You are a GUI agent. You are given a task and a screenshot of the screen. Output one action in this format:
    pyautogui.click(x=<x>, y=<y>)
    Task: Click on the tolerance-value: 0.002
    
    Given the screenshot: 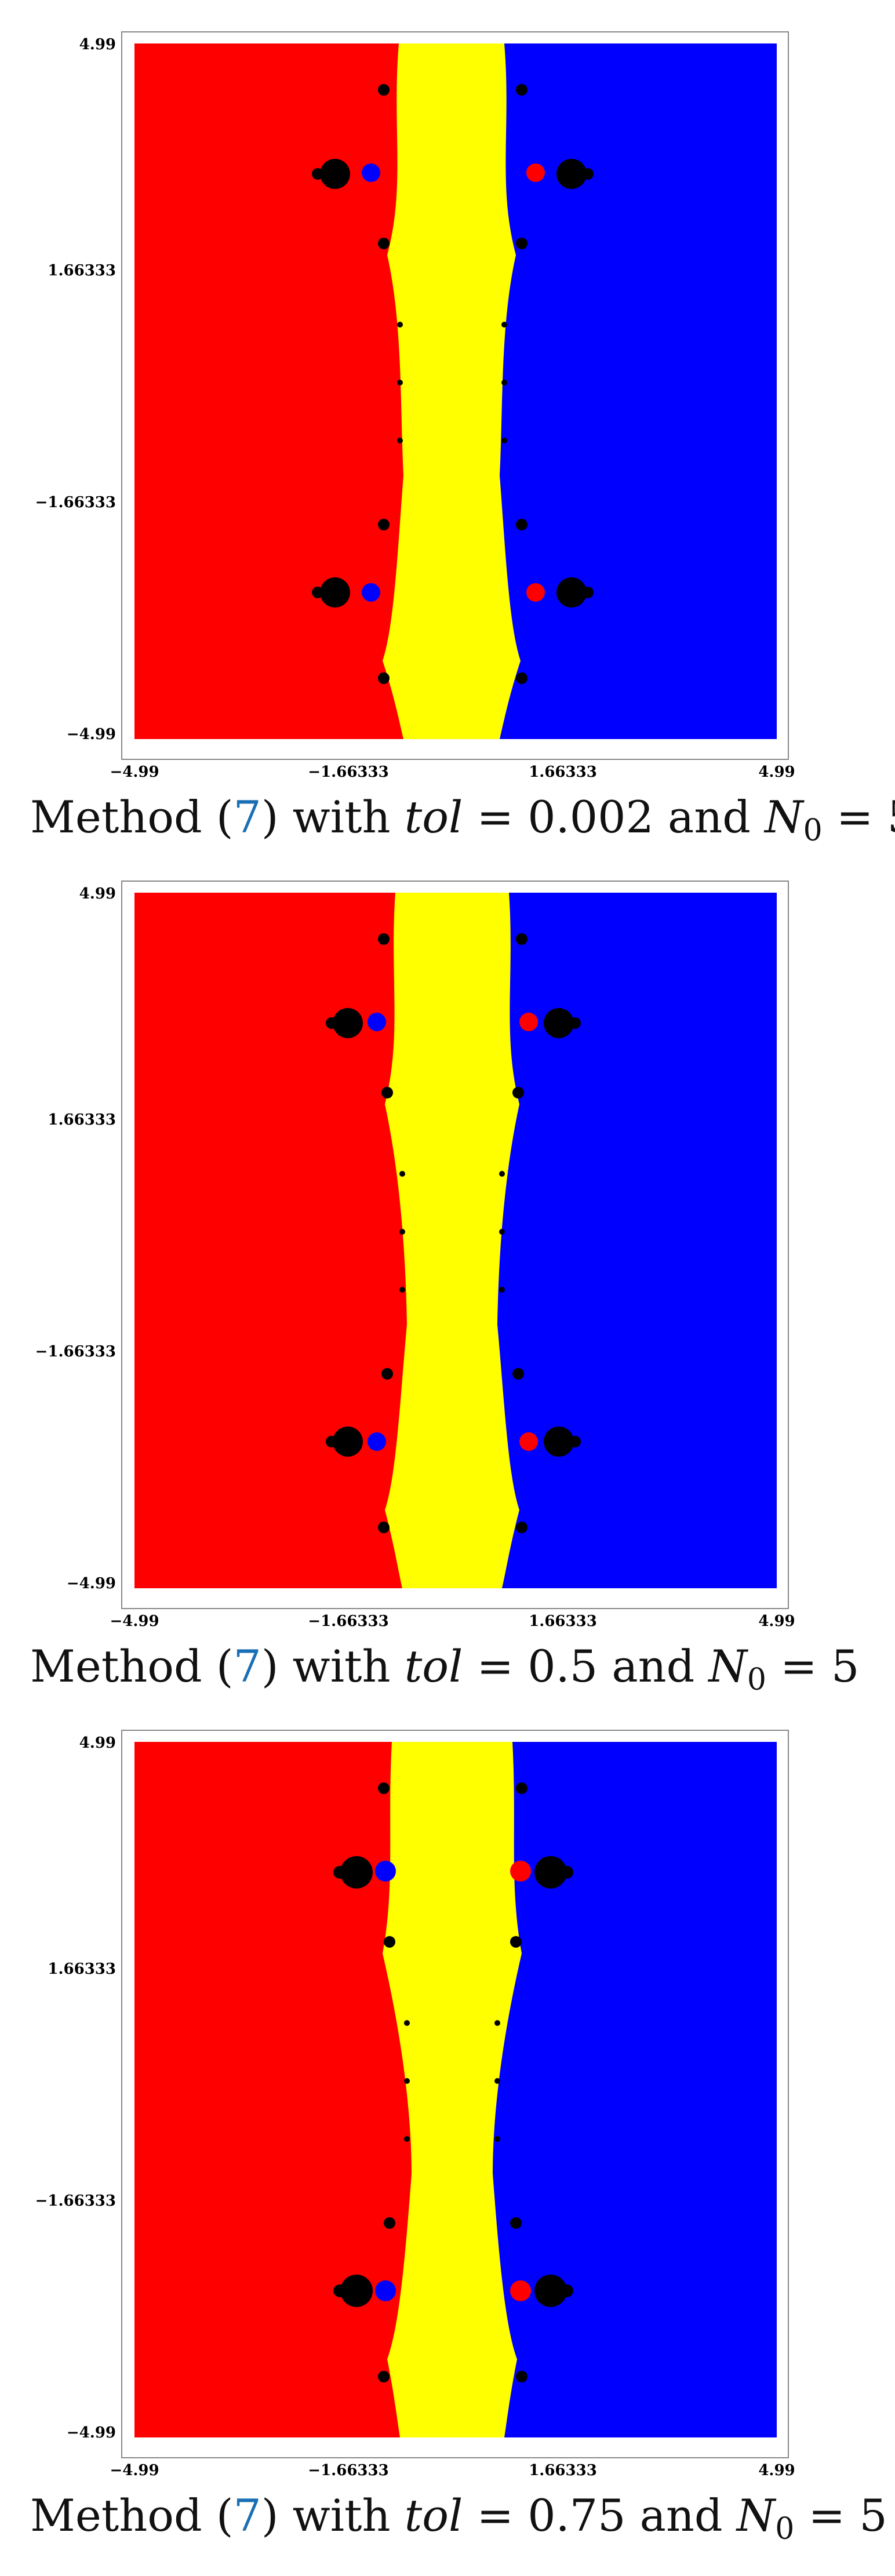 What is the action you would take?
    pyautogui.click(x=590, y=817)
    